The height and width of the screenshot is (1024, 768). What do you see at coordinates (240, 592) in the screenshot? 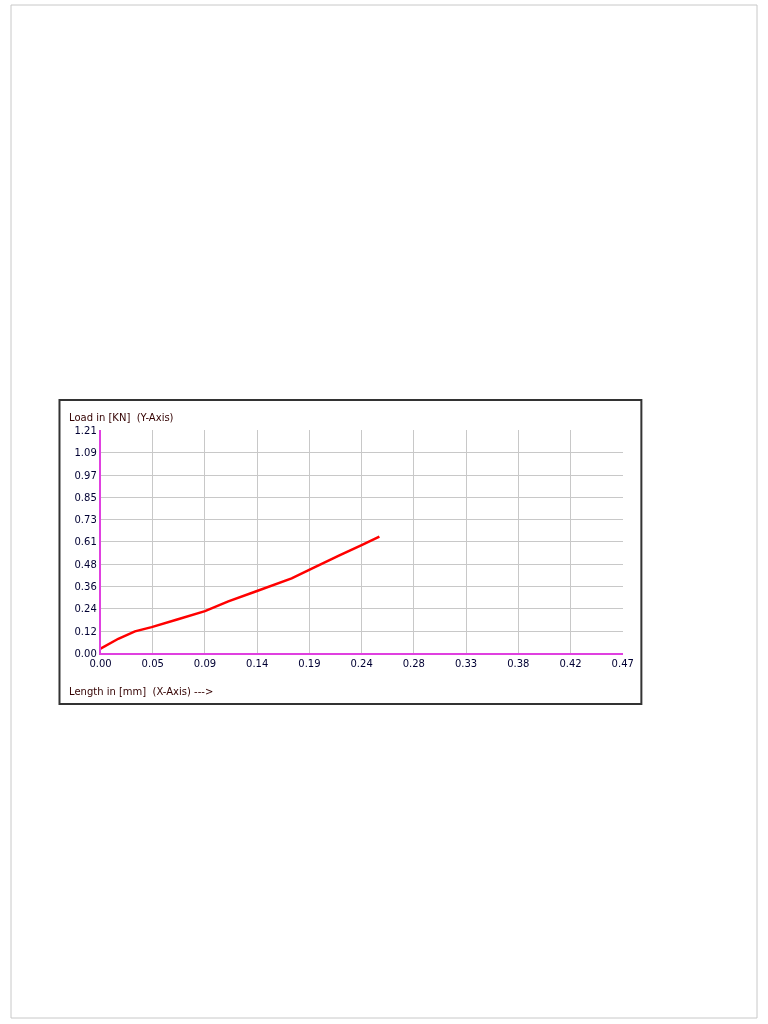
I see `line-series` at bounding box center [240, 592].